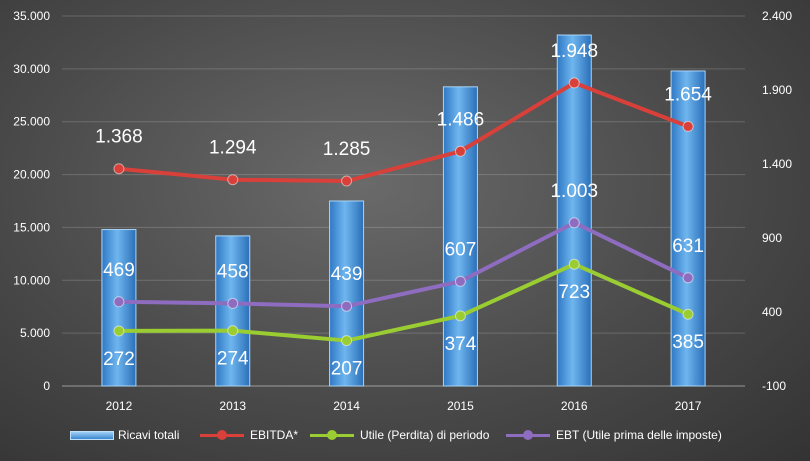 The width and height of the screenshot is (810, 461). What do you see at coordinates (31, 280) in the screenshot?
I see `left-axis-tick-label: 10.000` at bounding box center [31, 280].